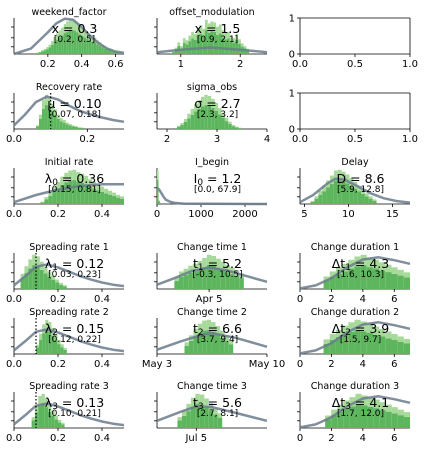 The height and width of the screenshot is (453, 424). What do you see at coordinates (65, 113) in the screenshot?
I see `panel-recovery_rate: 0.0 0.2 Recovery rate μ = 0.10[0.07, 0.18]` at bounding box center [65, 113].